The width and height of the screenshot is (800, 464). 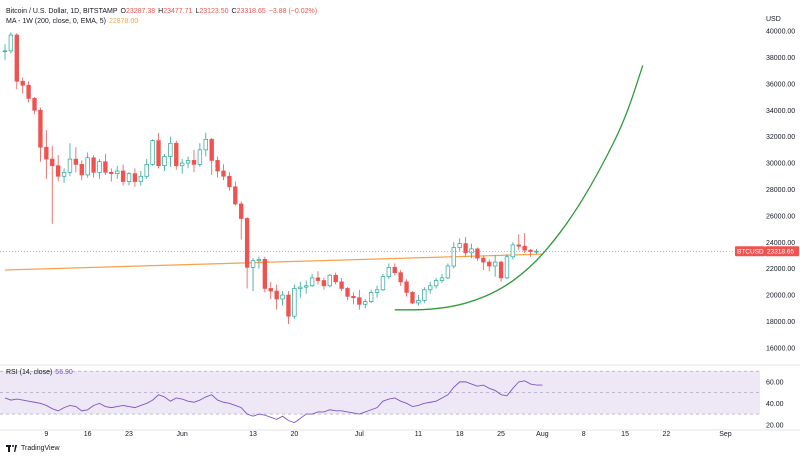 What do you see at coordinates (12, 448) in the screenshot?
I see `tradingview-logo-icon` at bounding box center [12, 448].